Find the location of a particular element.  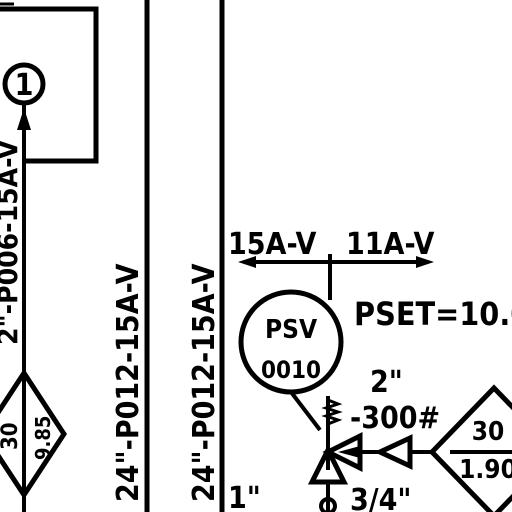

left-diamond-top-value: 30 is located at coordinates (11, 436).